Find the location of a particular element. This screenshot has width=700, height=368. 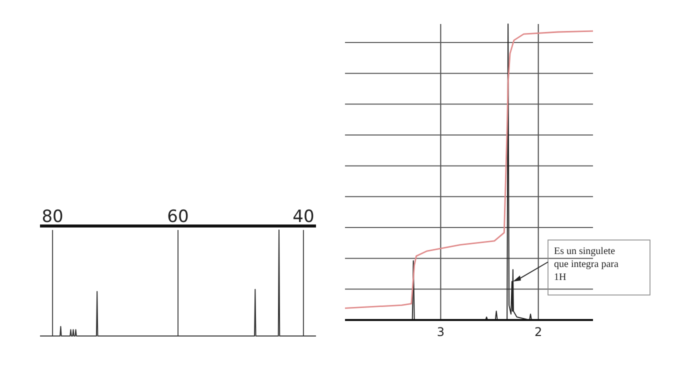

x-tick-label: 60 is located at coordinates (178, 217).